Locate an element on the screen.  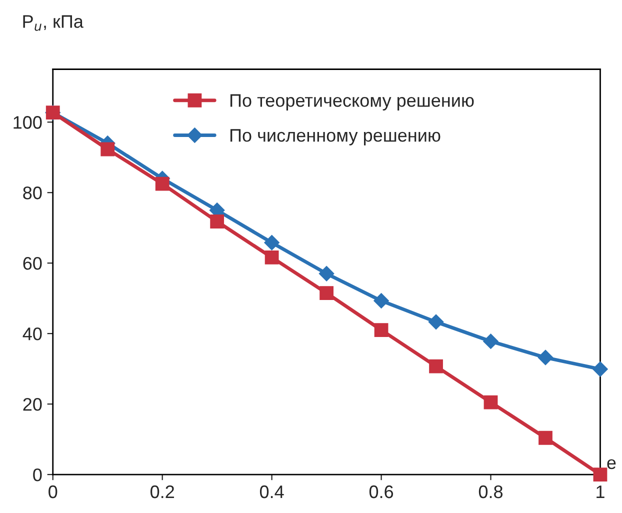
y-tick-label: 40 is located at coordinates (32, 333).